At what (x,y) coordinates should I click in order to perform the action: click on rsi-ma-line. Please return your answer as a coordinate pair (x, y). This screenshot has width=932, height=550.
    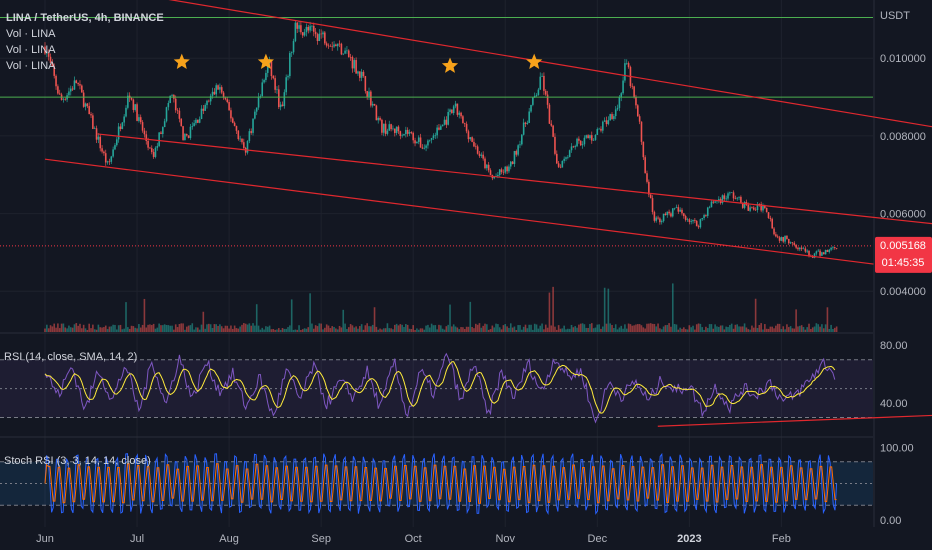
    Looking at the image, I should click on (440, 387).